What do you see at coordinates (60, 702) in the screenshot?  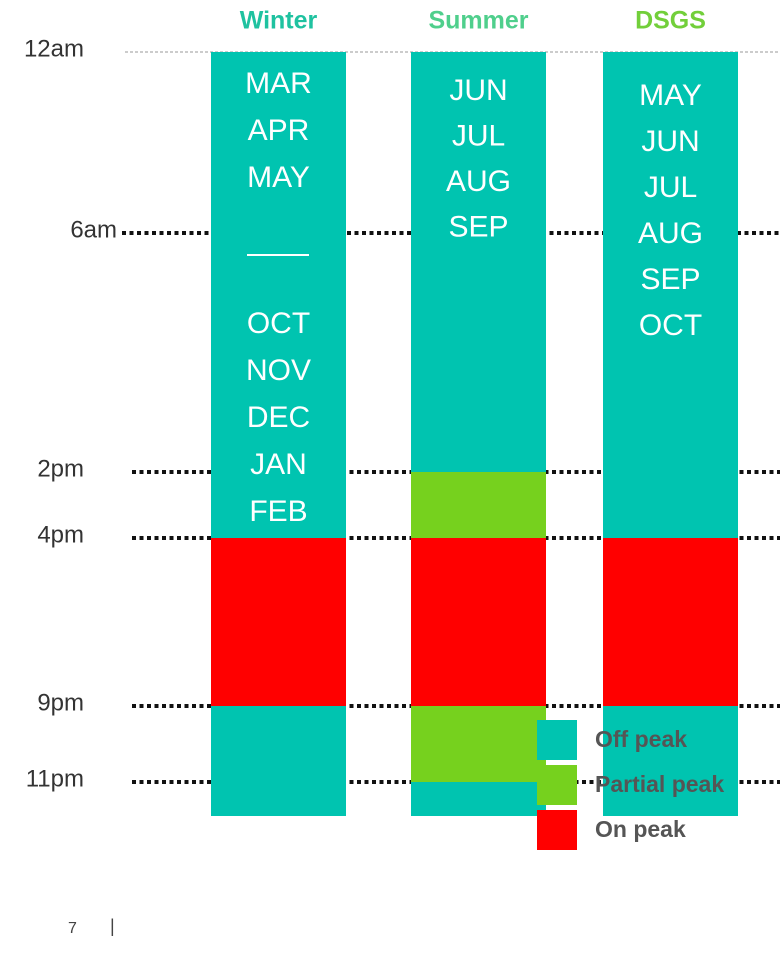 I see `time-label: 9pm` at bounding box center [60, 702].